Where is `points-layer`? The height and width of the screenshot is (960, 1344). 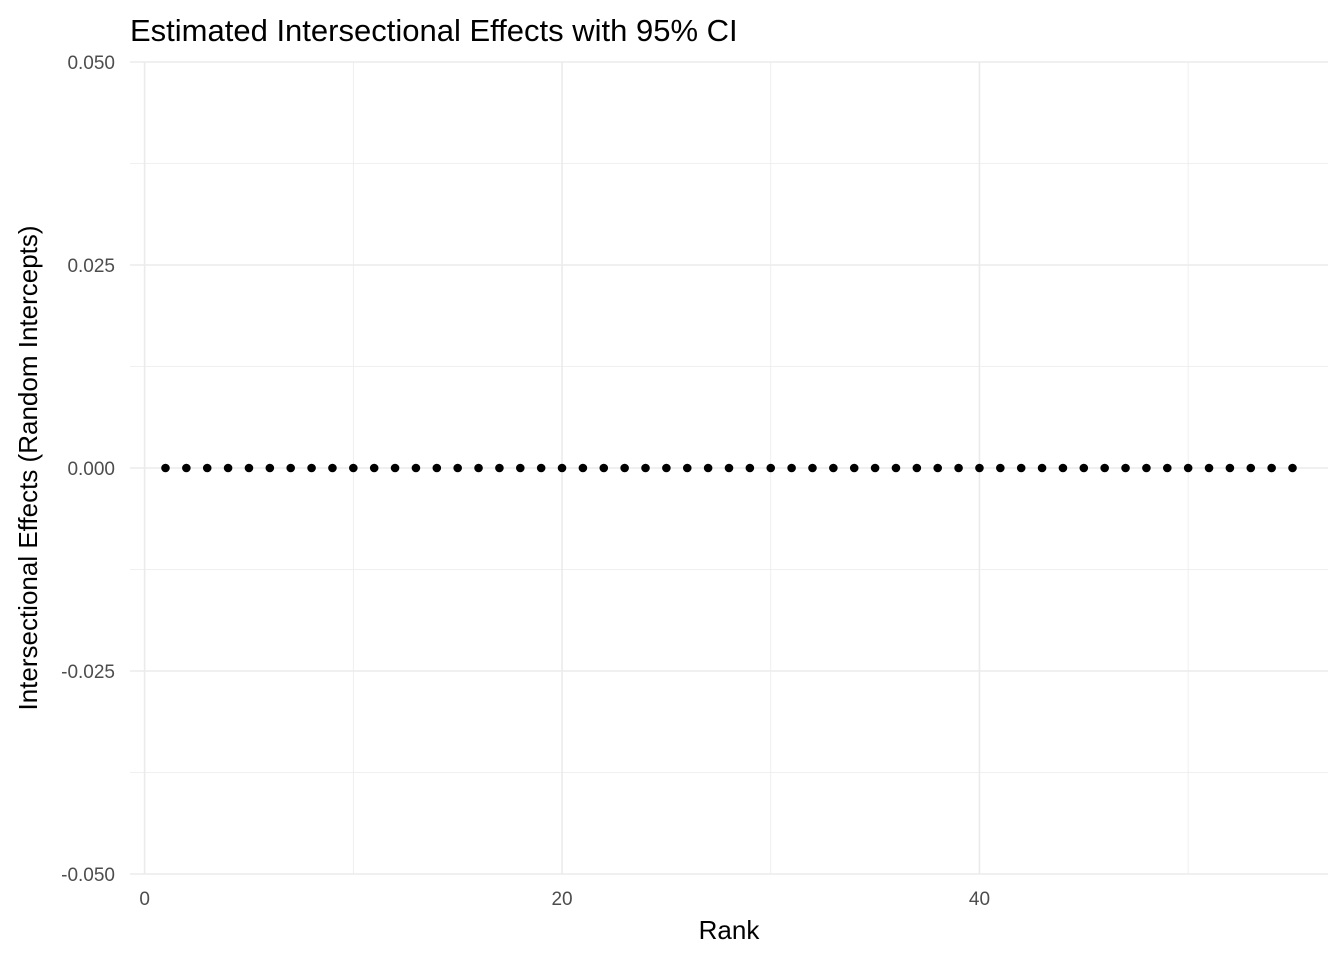 points-layer is located at coordinates (729, 468).